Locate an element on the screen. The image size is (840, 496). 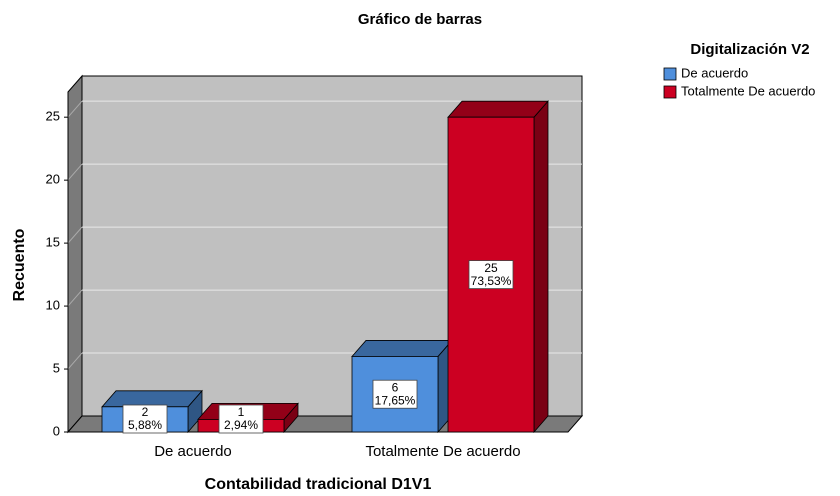
data-label: 1 is located at coordinates (241, 412).